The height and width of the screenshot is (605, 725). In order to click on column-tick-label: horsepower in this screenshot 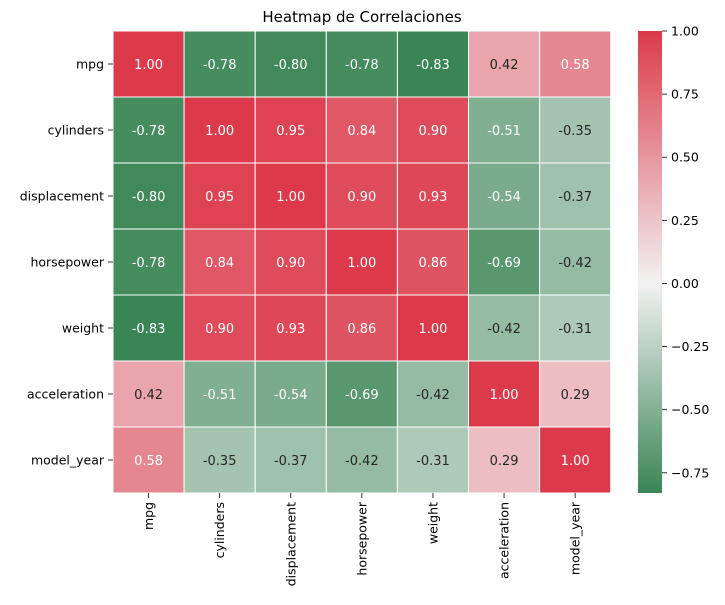, I will do `click(361, 538)`.